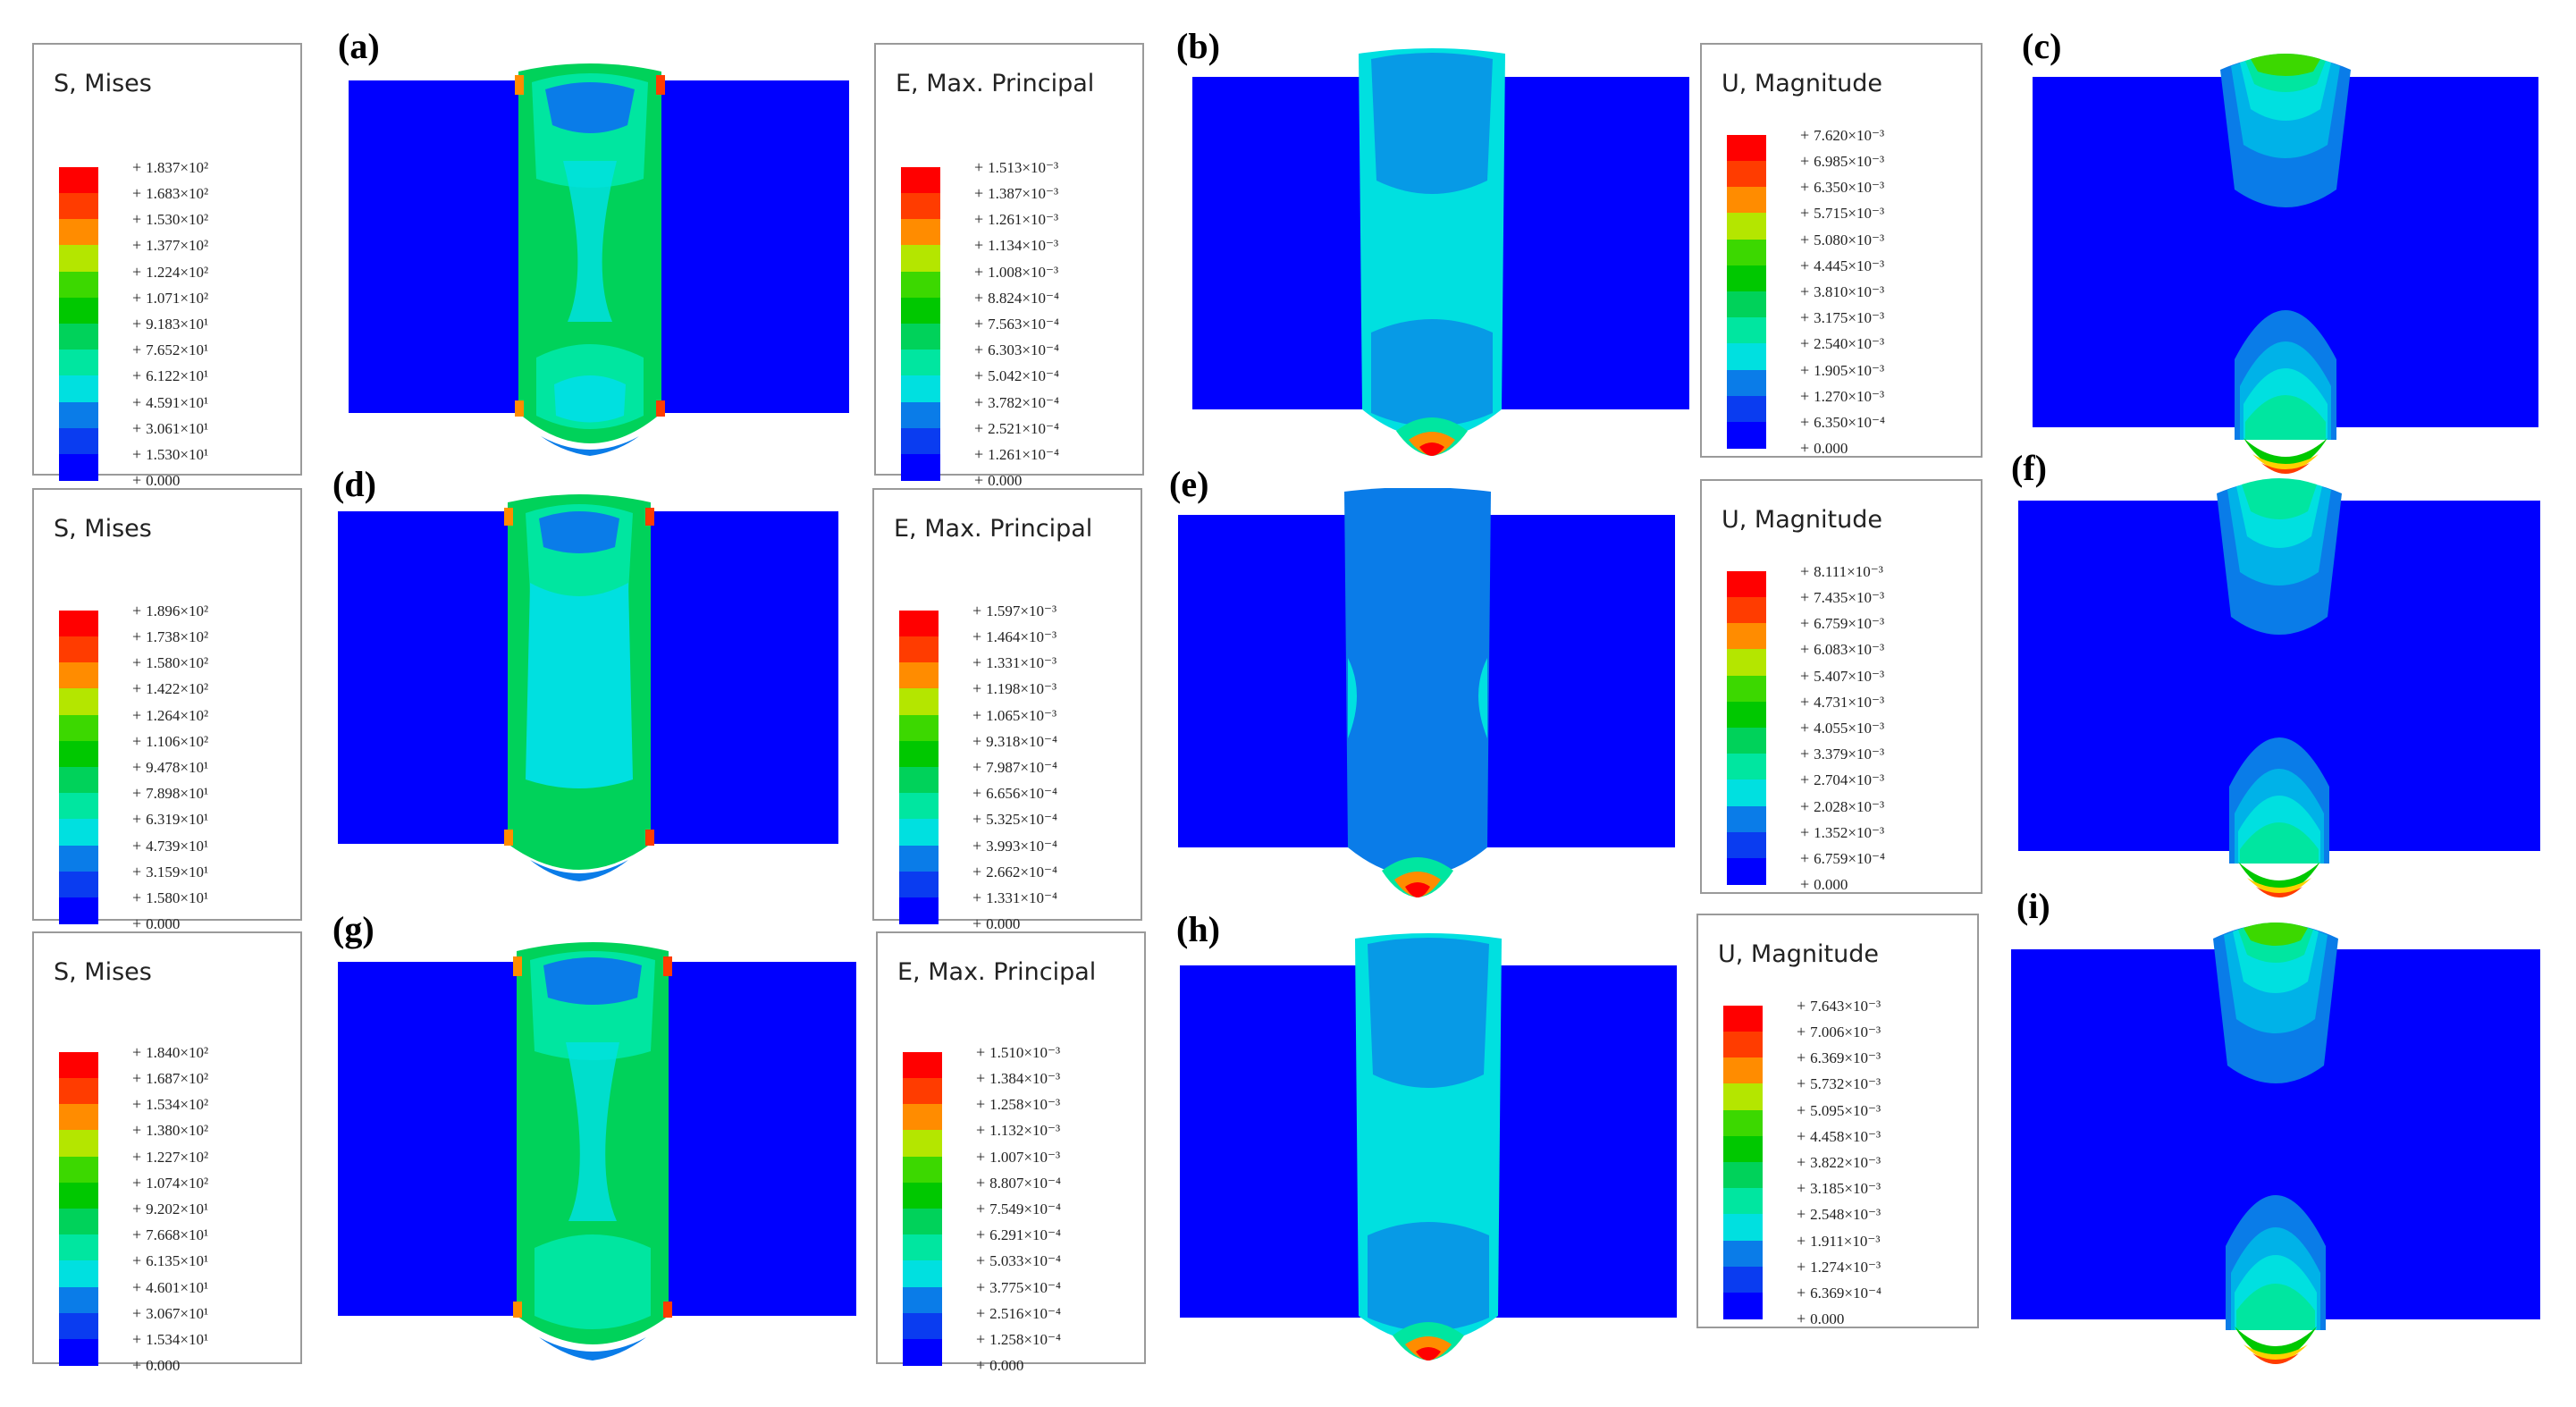  Describe the element at coordinates (1018, 1156) in the screenshot. I see `legend-tick-label: 1.007×10⁻³` at that location.